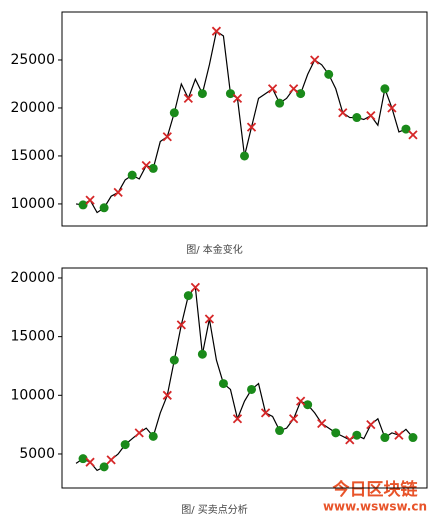  Describe the element at coordinates (214, 249) in the screenshot. I see `caption: 图/ 本金变化` at that location.